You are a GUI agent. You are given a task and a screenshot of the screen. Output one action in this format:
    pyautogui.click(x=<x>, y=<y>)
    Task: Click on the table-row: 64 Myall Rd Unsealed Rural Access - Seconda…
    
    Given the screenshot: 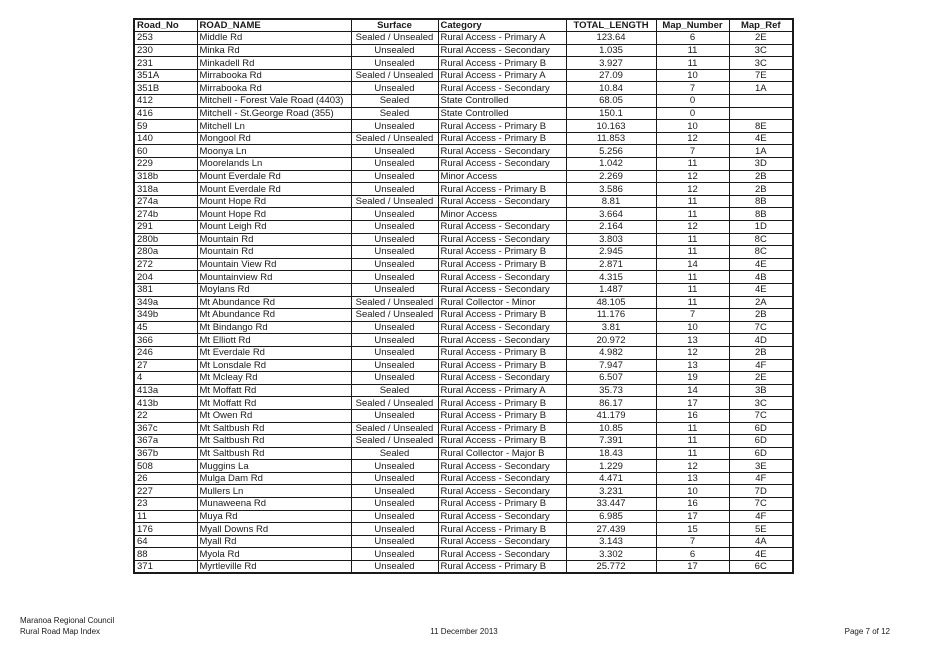 What is the action you would take?
    pyautogui.click(x=463, y=541)
    